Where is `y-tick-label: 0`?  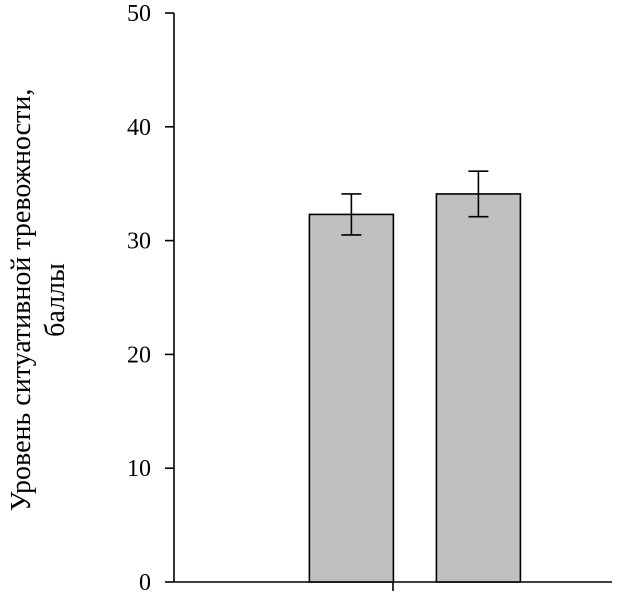 y-tick-label: 0 is located at coordinates (145, 581).